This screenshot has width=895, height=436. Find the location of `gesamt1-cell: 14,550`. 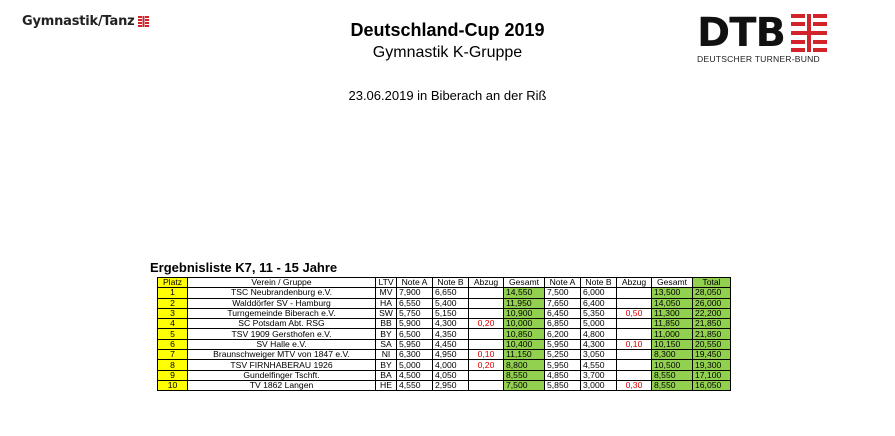

gesamt1-cell: 14,550 is located at coordinates (524, 293).